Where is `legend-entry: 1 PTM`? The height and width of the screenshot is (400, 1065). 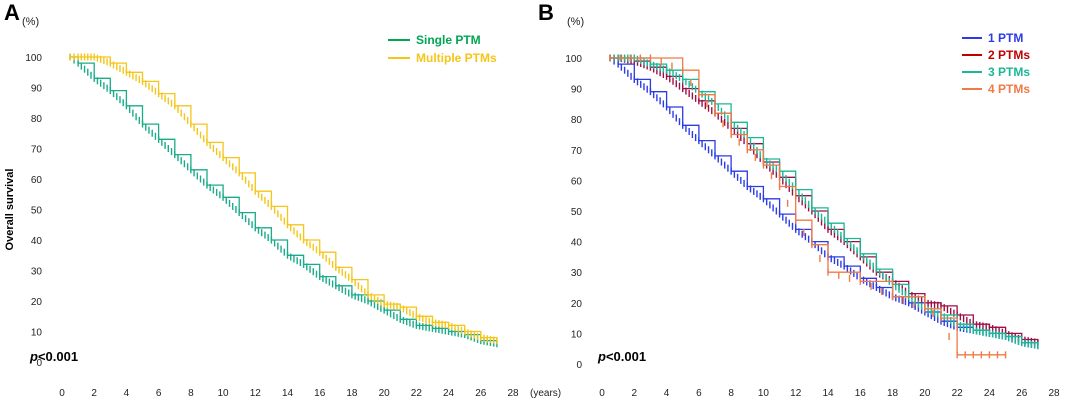
legend-entry: 1 PTM is located at coordinates (1005, 38).